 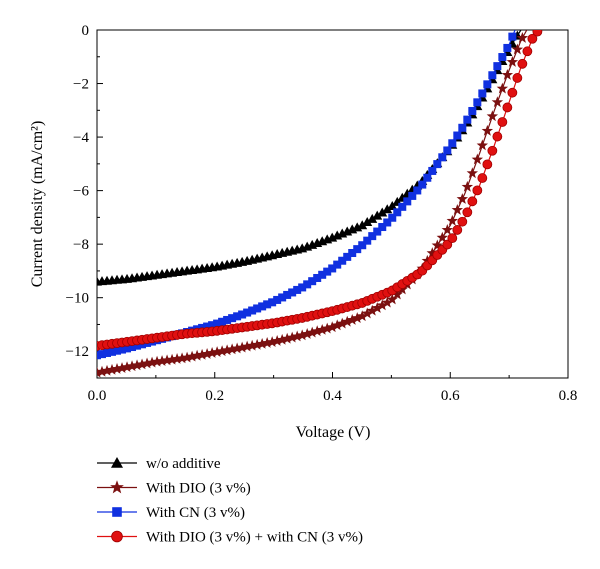 What do you see at coordinates (84, 201) in the screenshot?
I see `y-axis-ticks: 0 −2 −4 −6 −8 −10 −12` at bounding box center [84, 201].